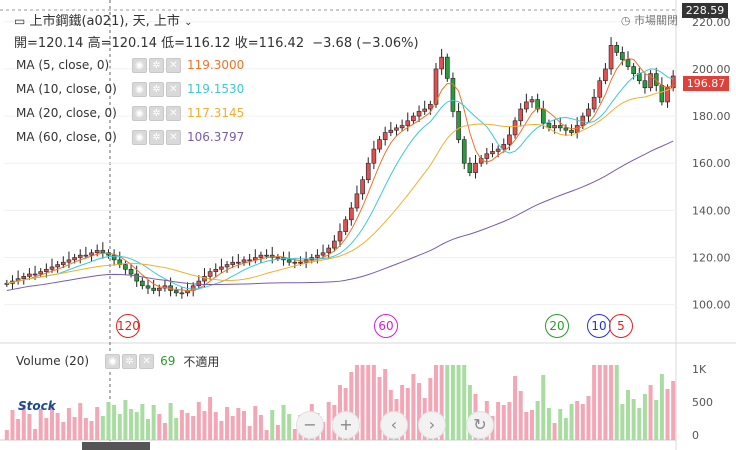  I want to click on scroll-right-button: ›, so click(432, 425).